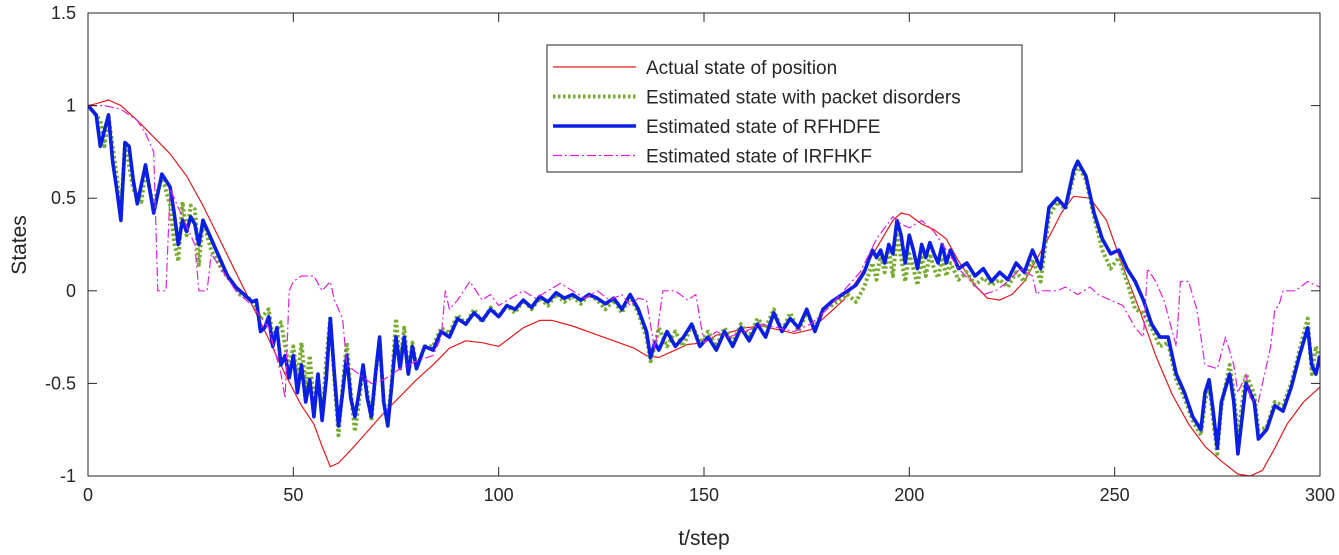  What do you see at coordinates (703, 538) in the screenshot?
I see `x-axis-title: t/step` at bounding box center [703, 538].